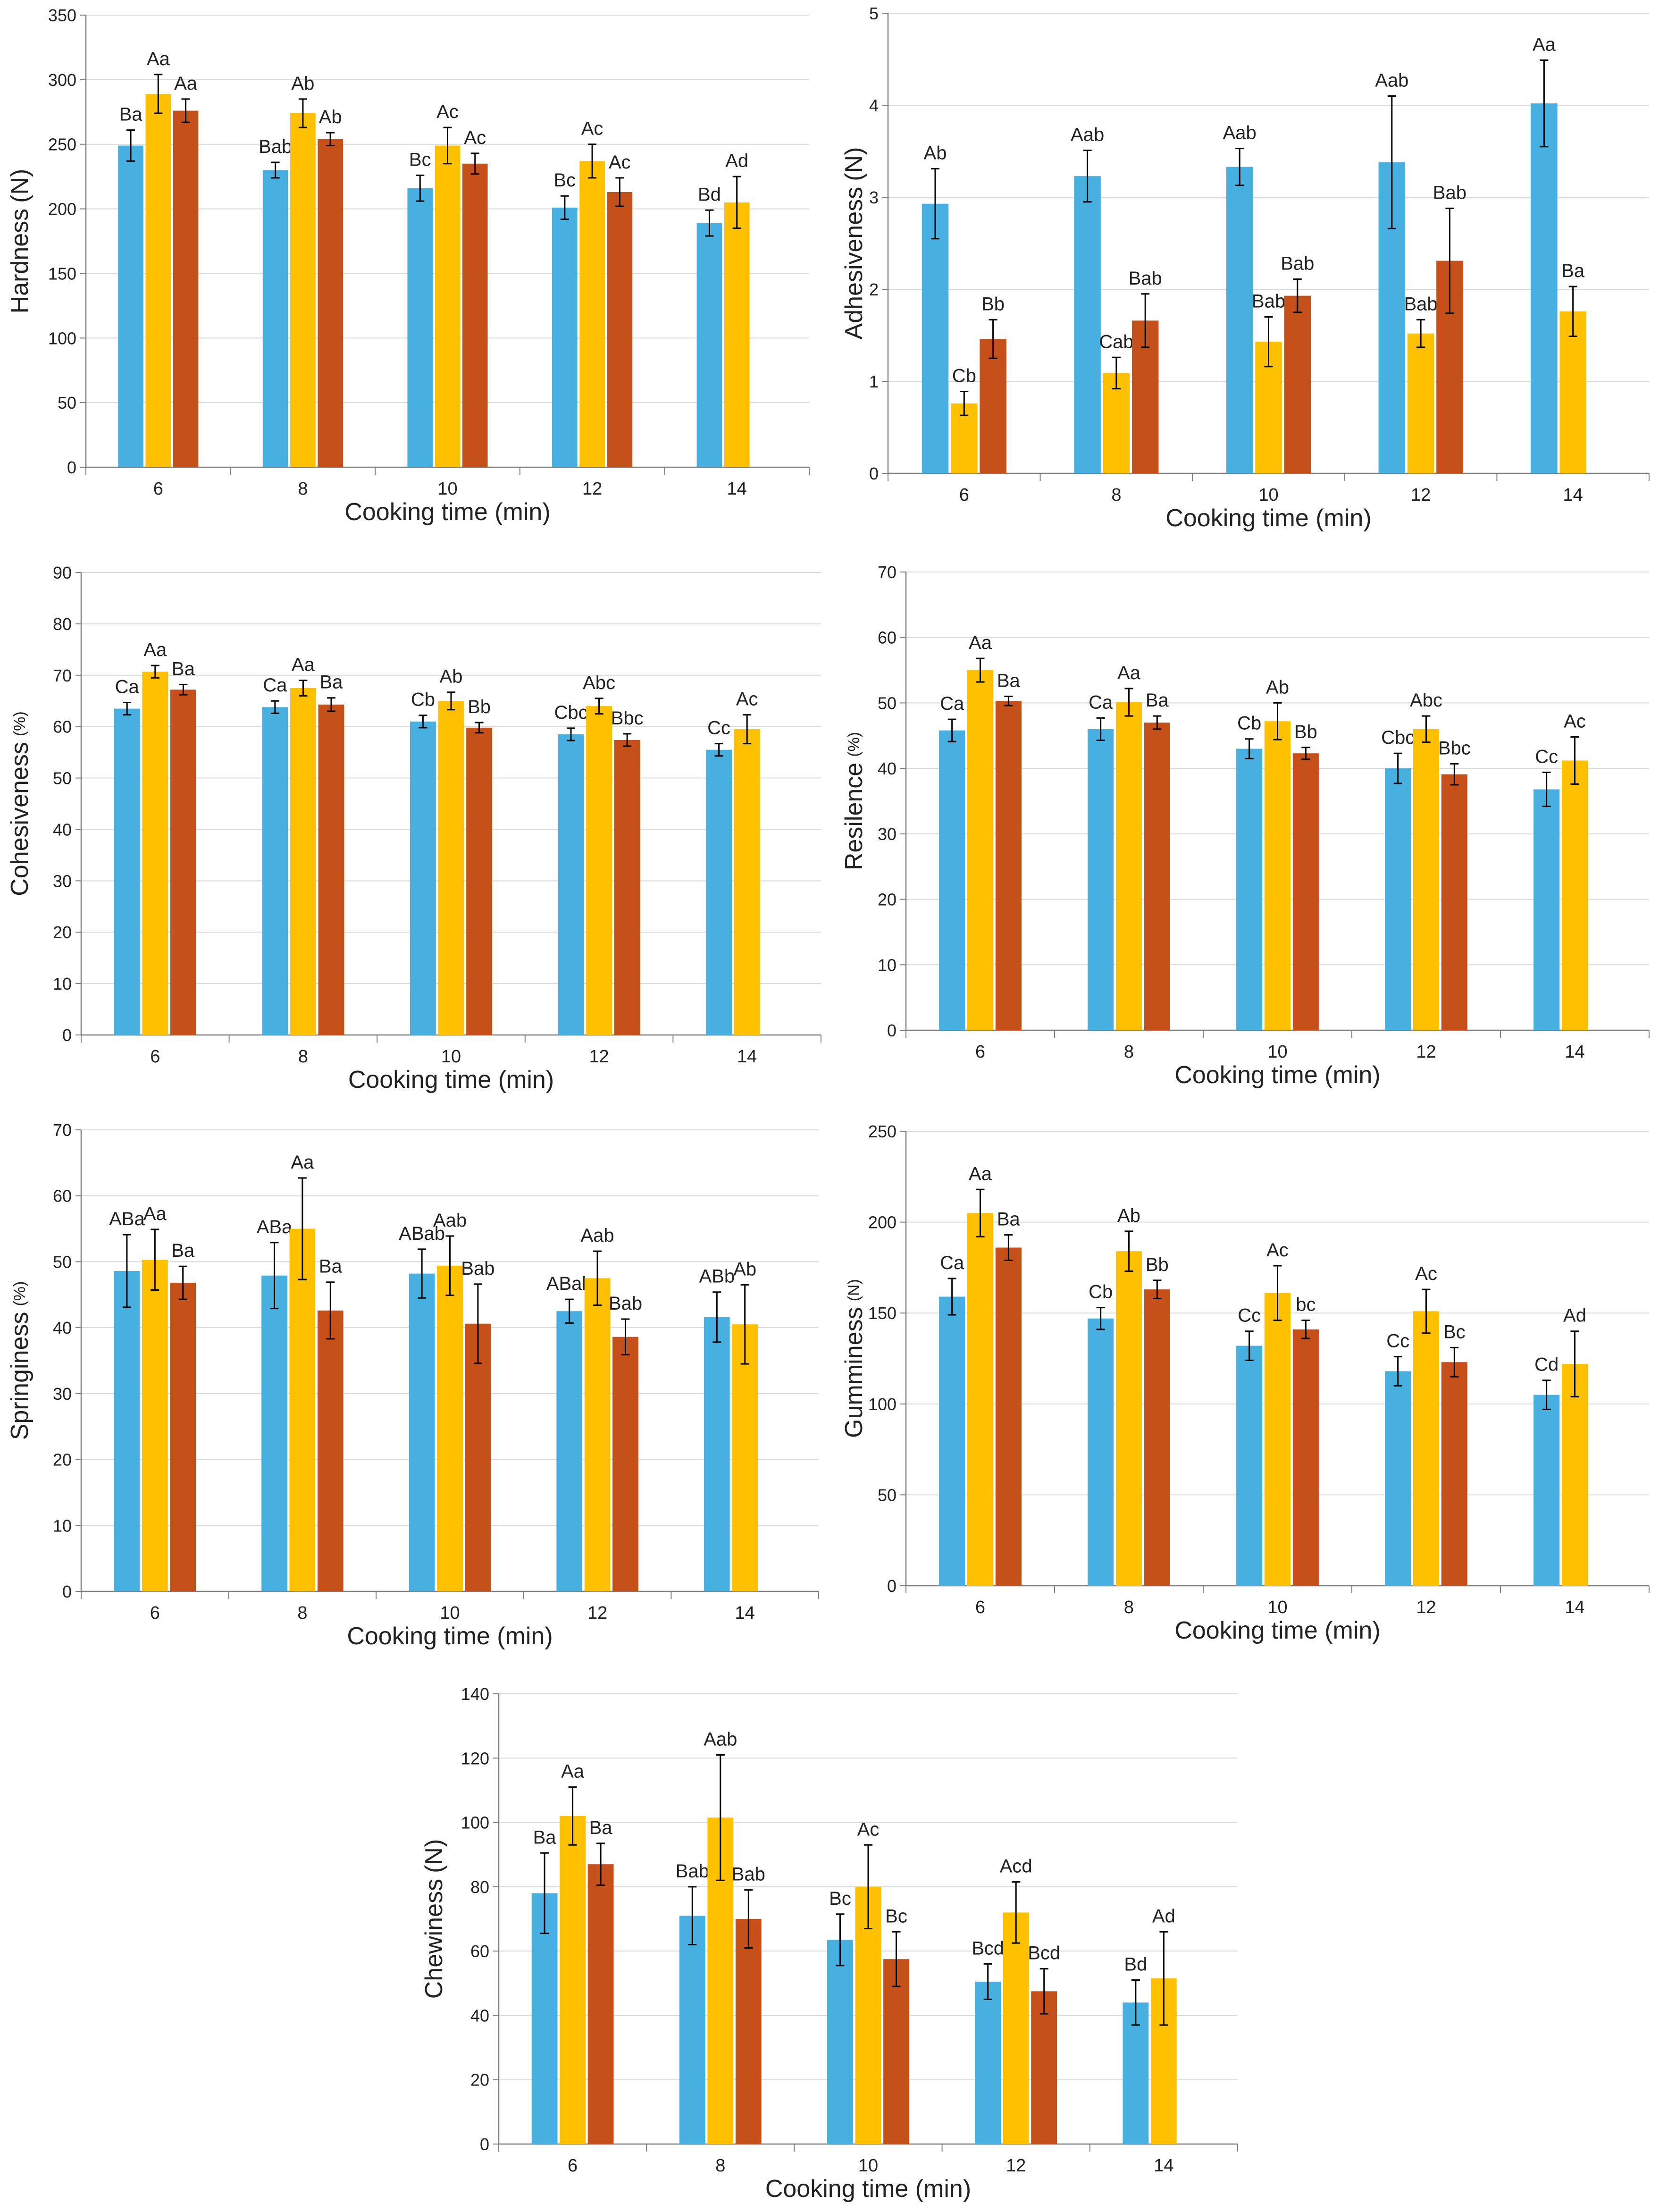 Image resolution: width=1659 pixels, height=2212 pixels. What do you see at coordinates (854, 164) in the screenshot?
I see `y-axis-label-unit: (N)` at bounding box center [854, 164].